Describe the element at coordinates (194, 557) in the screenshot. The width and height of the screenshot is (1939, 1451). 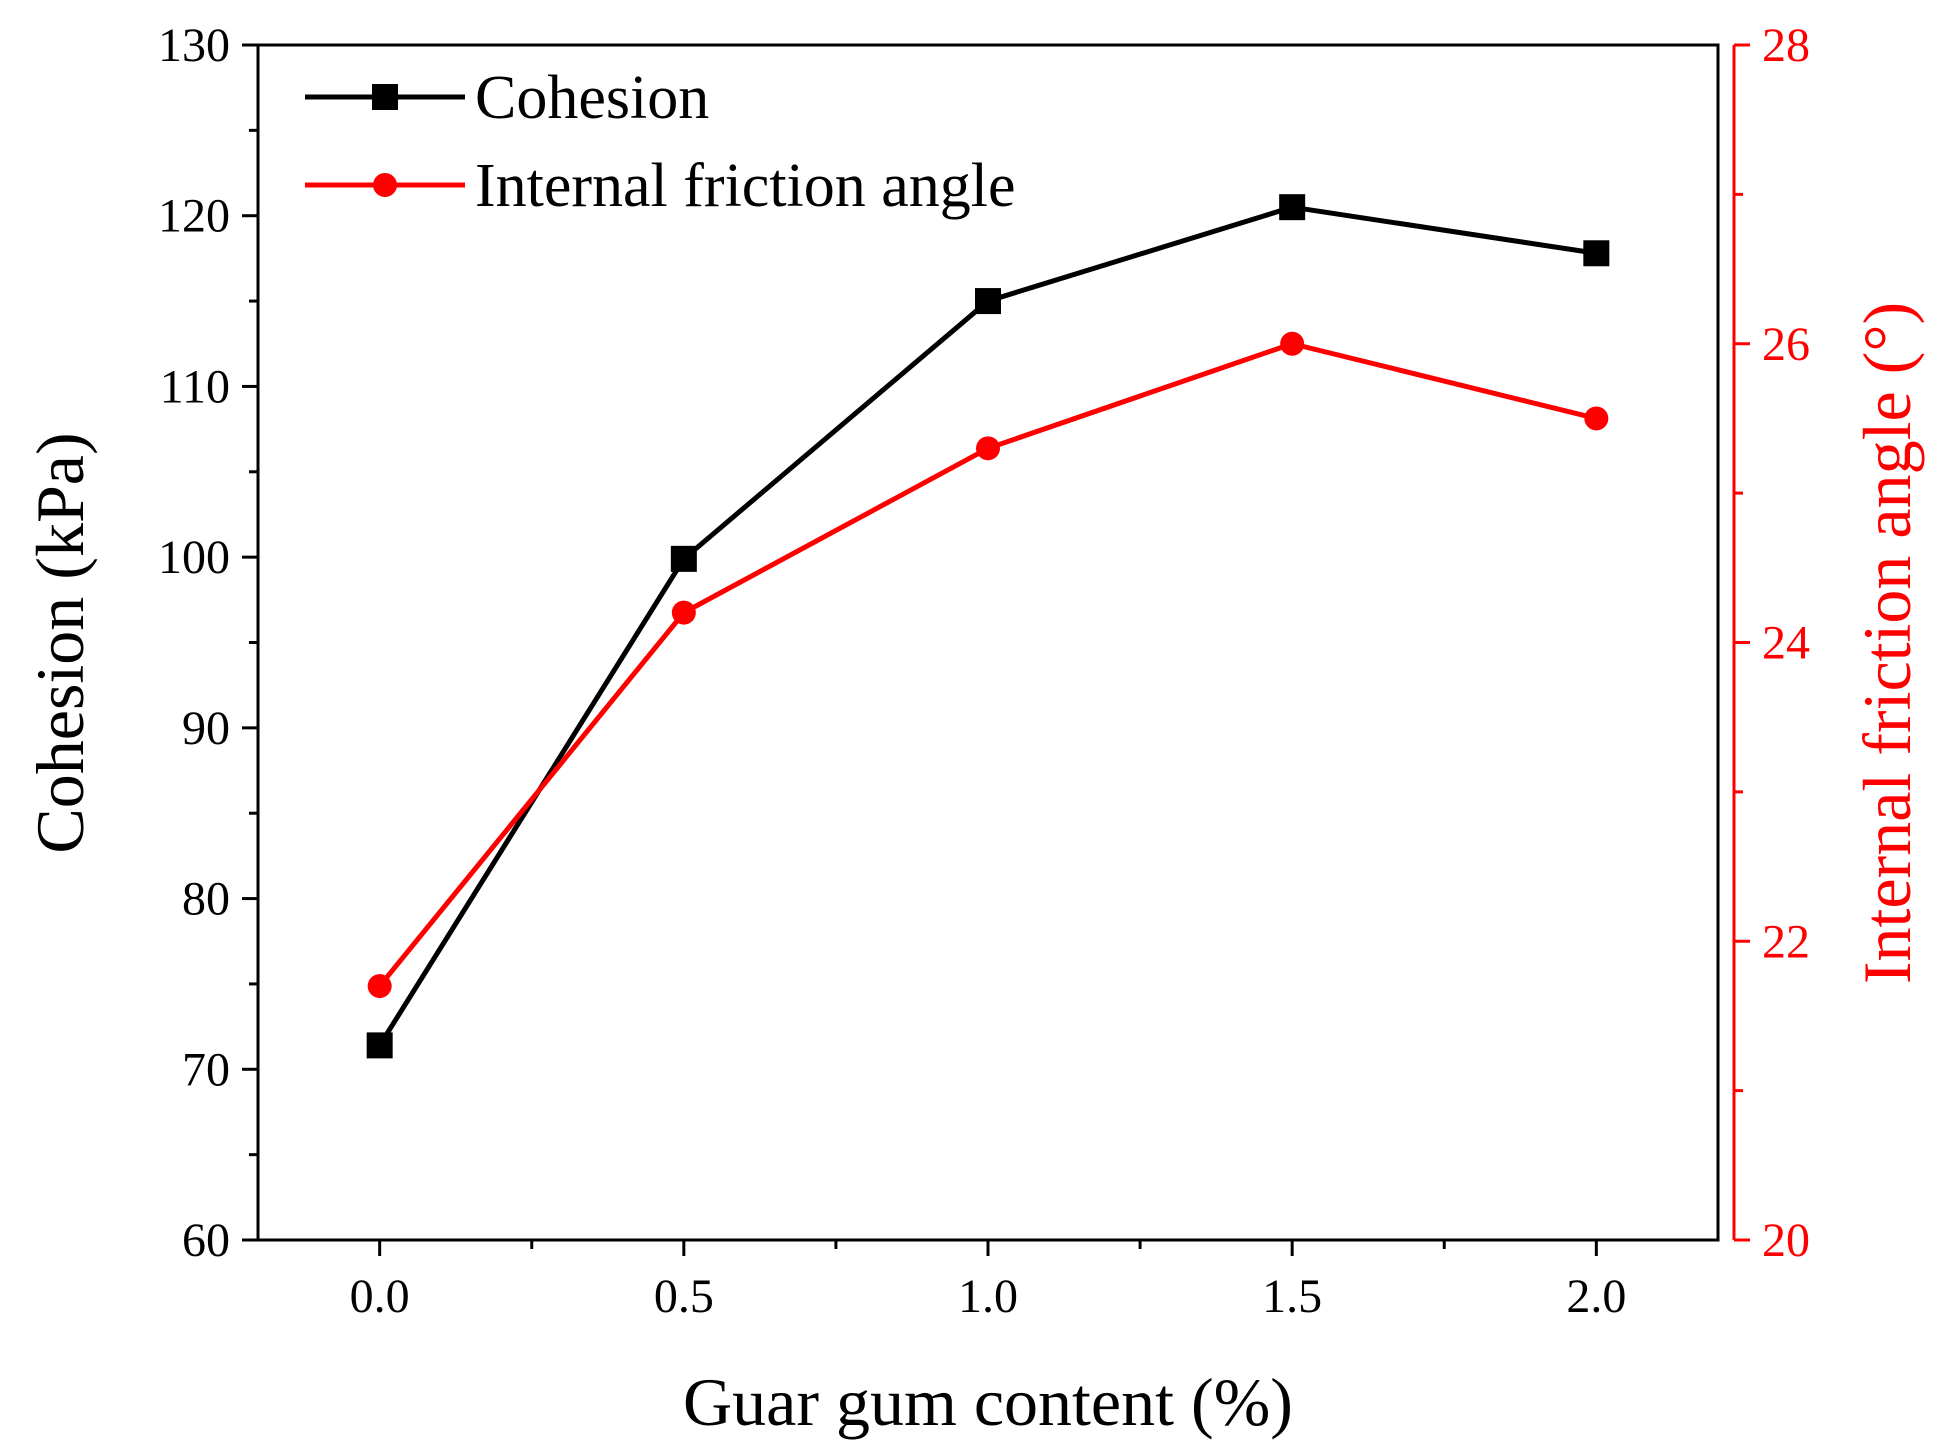
I see `y-tick-label: 100` at that location.